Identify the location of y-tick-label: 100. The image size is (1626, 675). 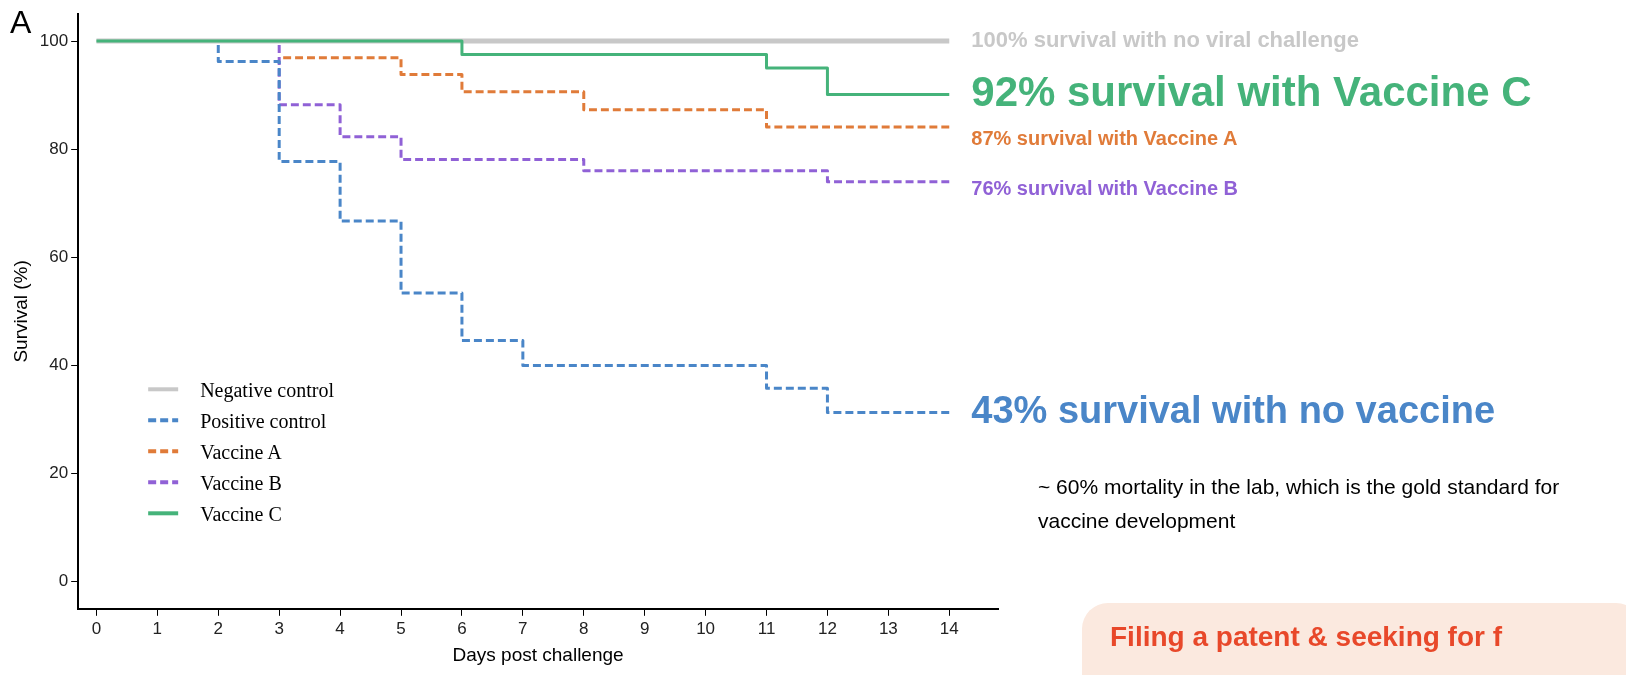
(54, 40).